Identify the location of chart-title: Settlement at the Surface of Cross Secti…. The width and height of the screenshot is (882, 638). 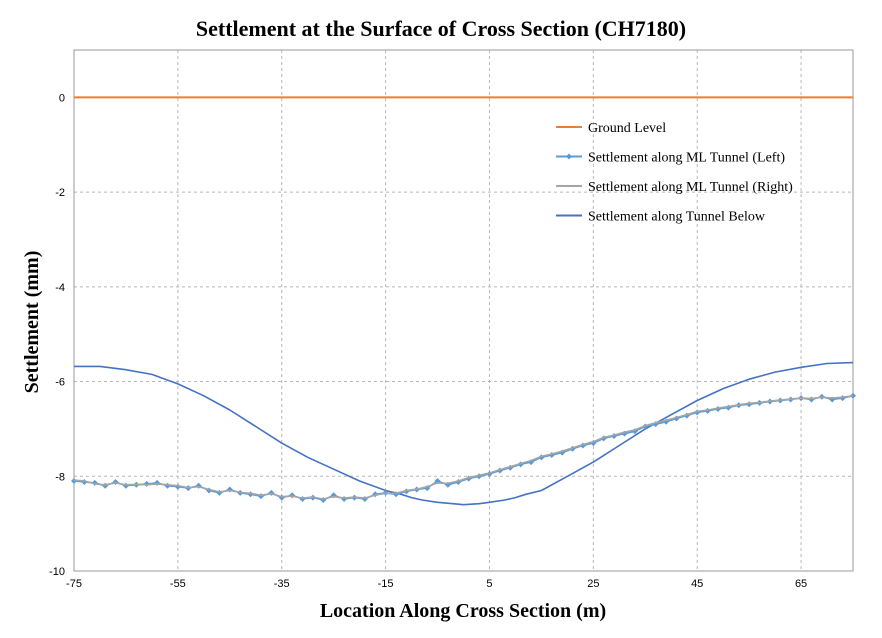
(441, 28).